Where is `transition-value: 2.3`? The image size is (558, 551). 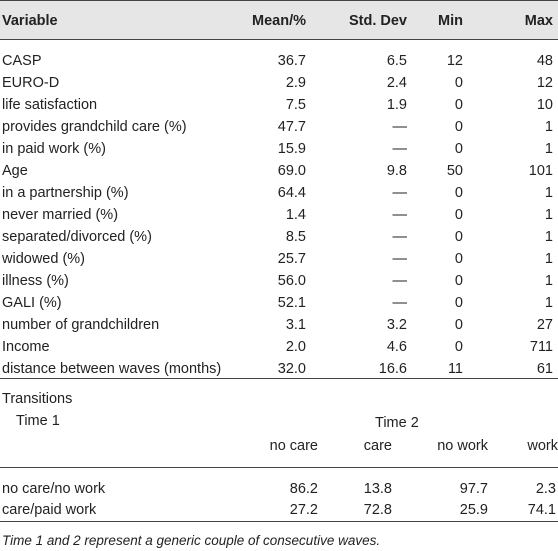 transition-value: 2.3 is located at coordinates (545, 489).